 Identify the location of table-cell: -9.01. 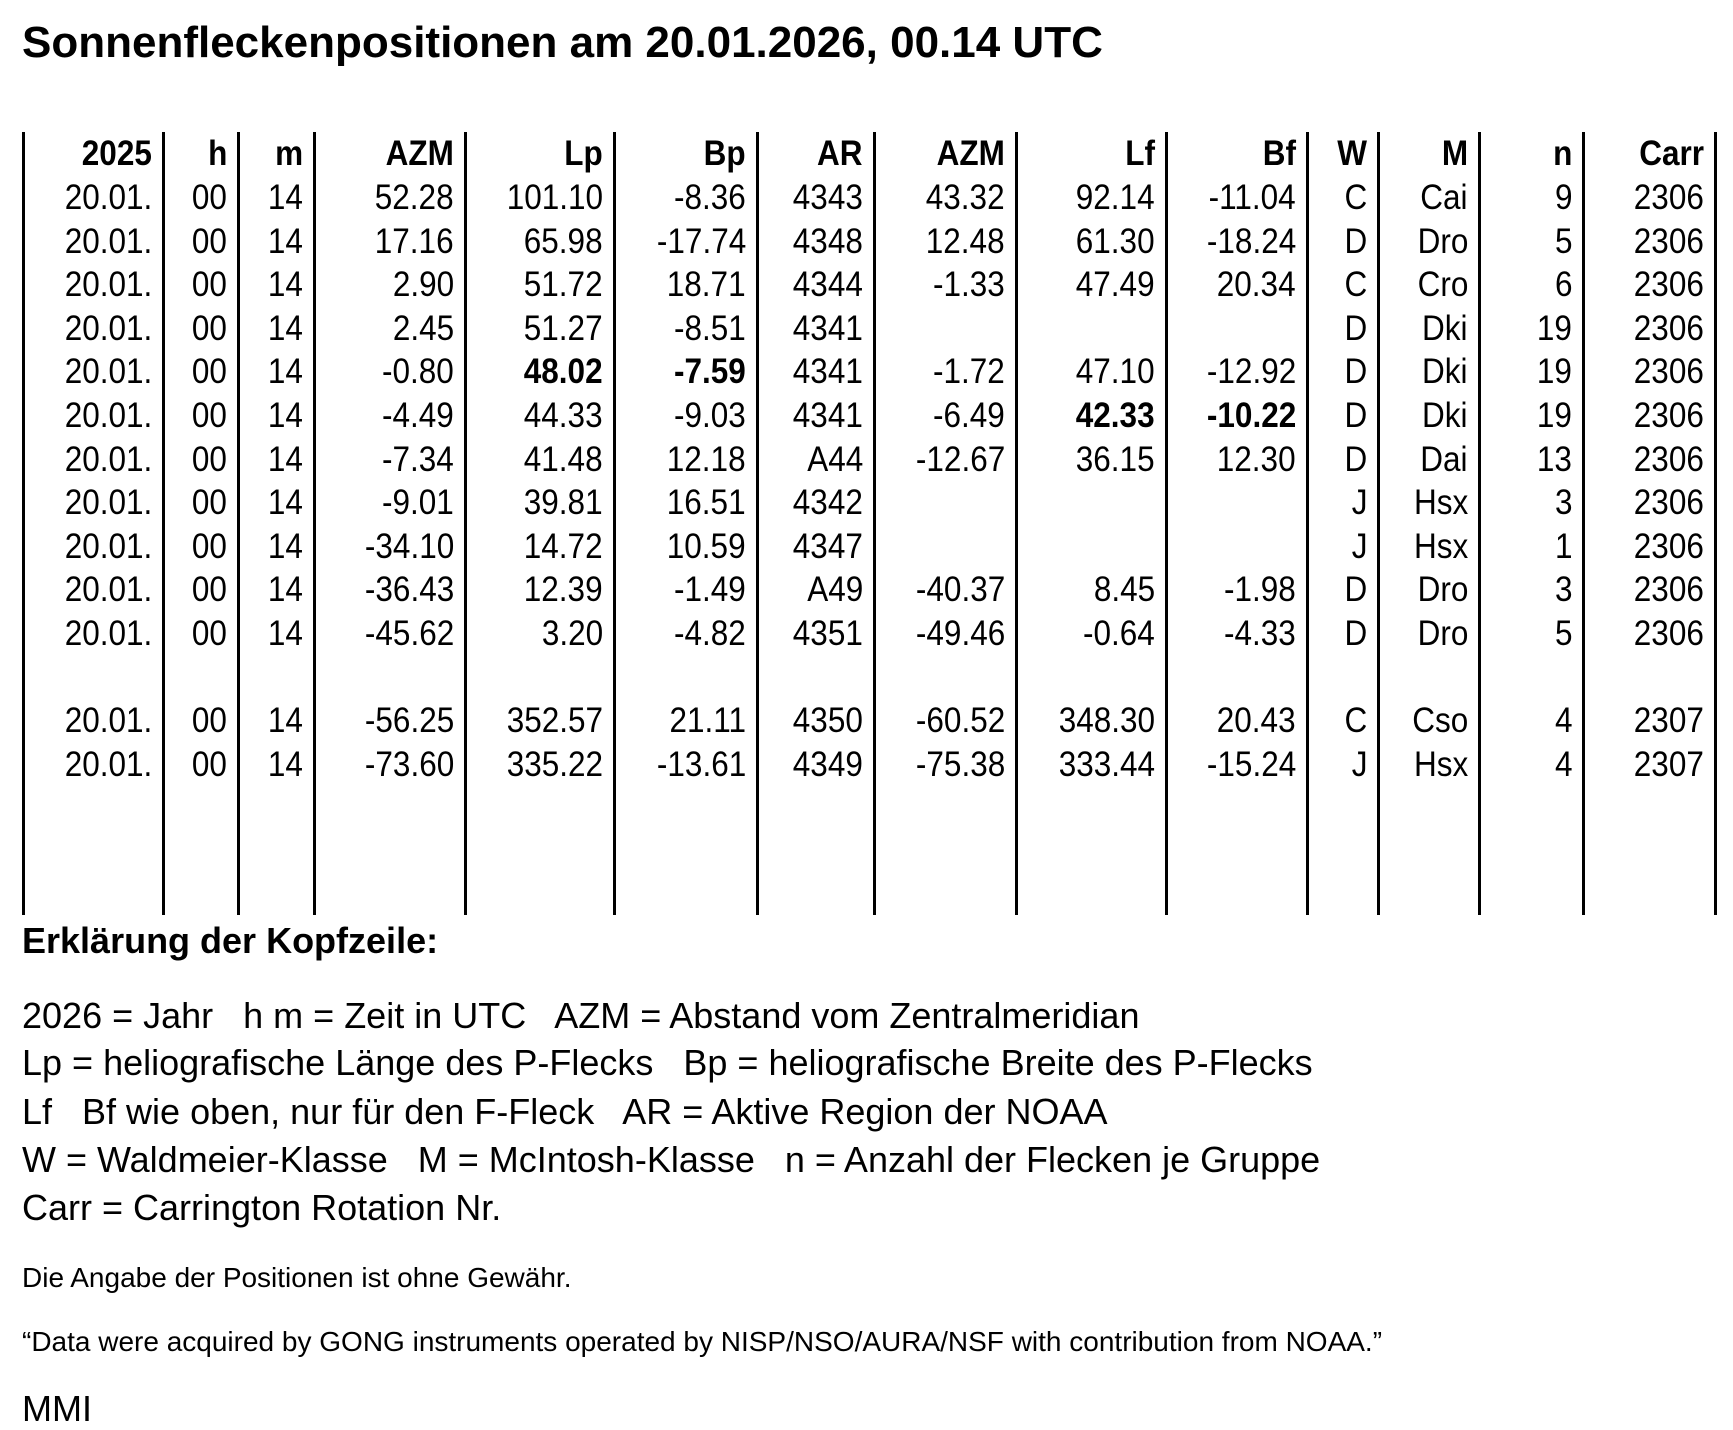
(418, 503).